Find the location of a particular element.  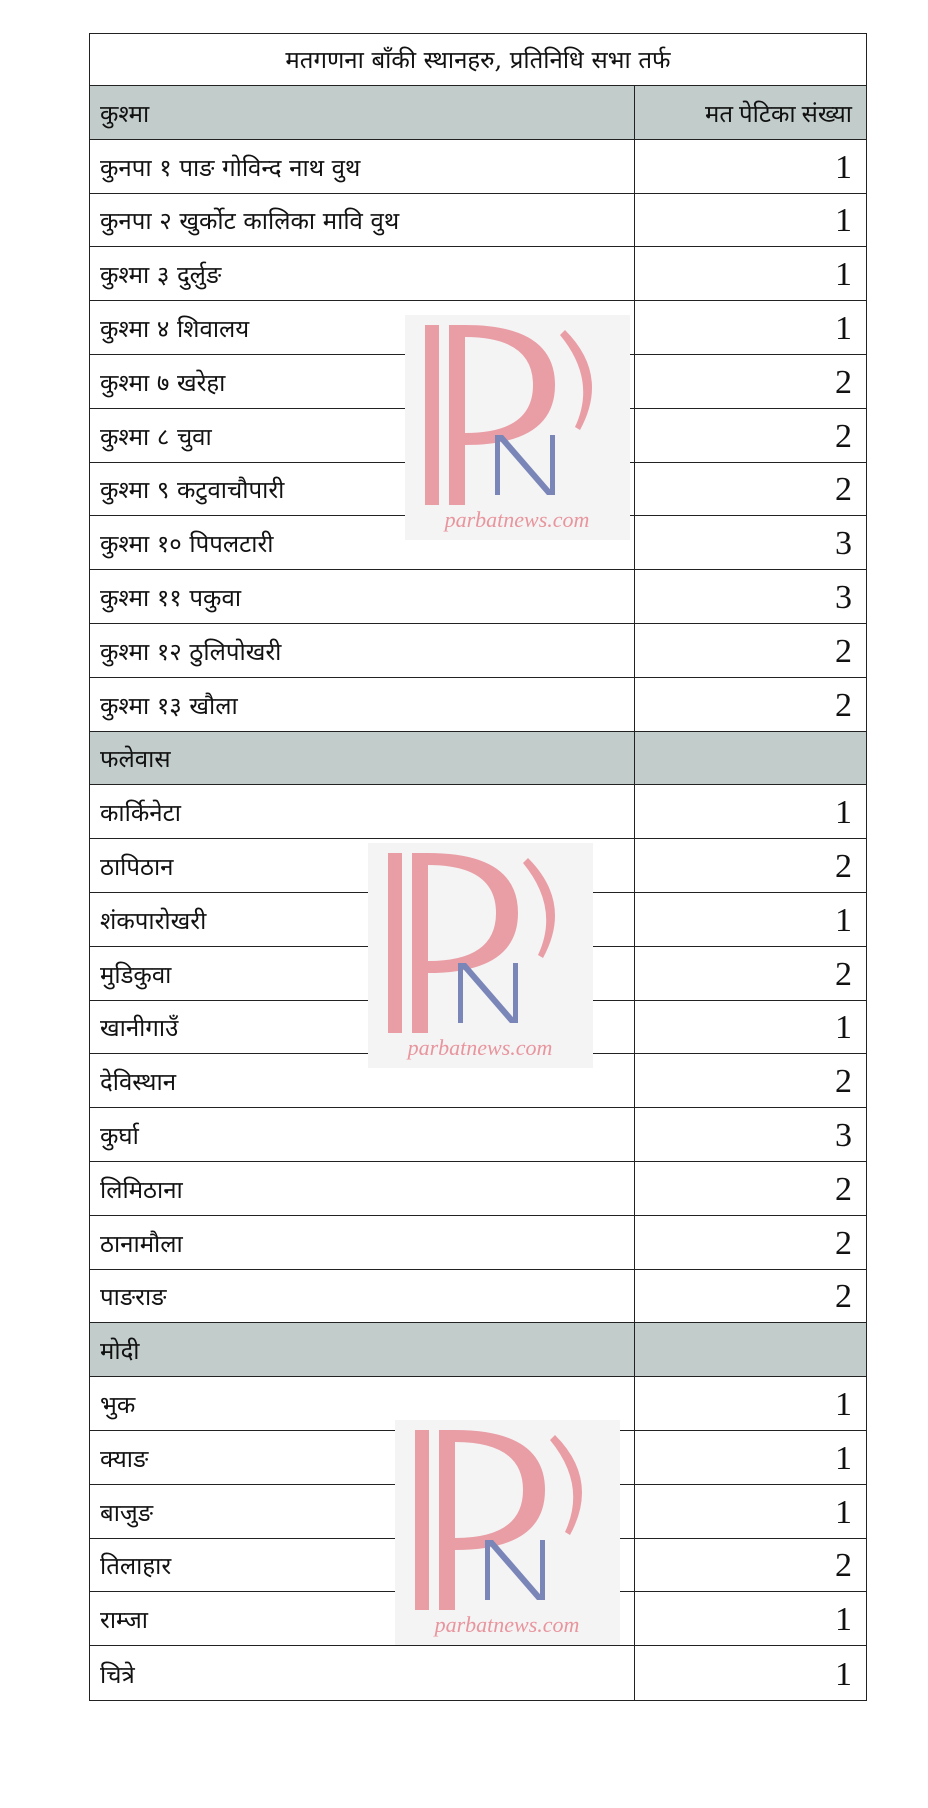

table-row: लिमिठाना 2 is located at coordinates (478, 1188).